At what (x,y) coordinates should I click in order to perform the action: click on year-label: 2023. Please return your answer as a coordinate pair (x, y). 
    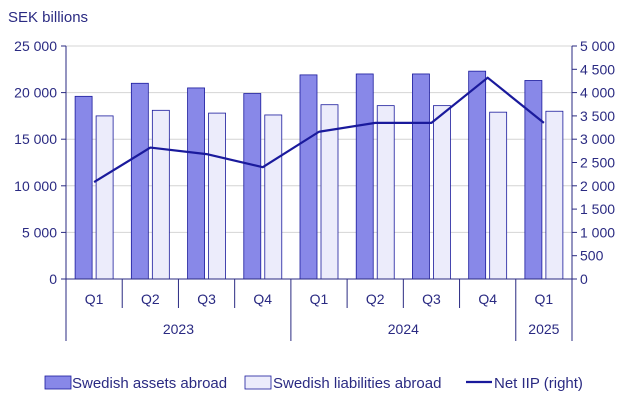
    Looking at the image, I should click on (178, 329).